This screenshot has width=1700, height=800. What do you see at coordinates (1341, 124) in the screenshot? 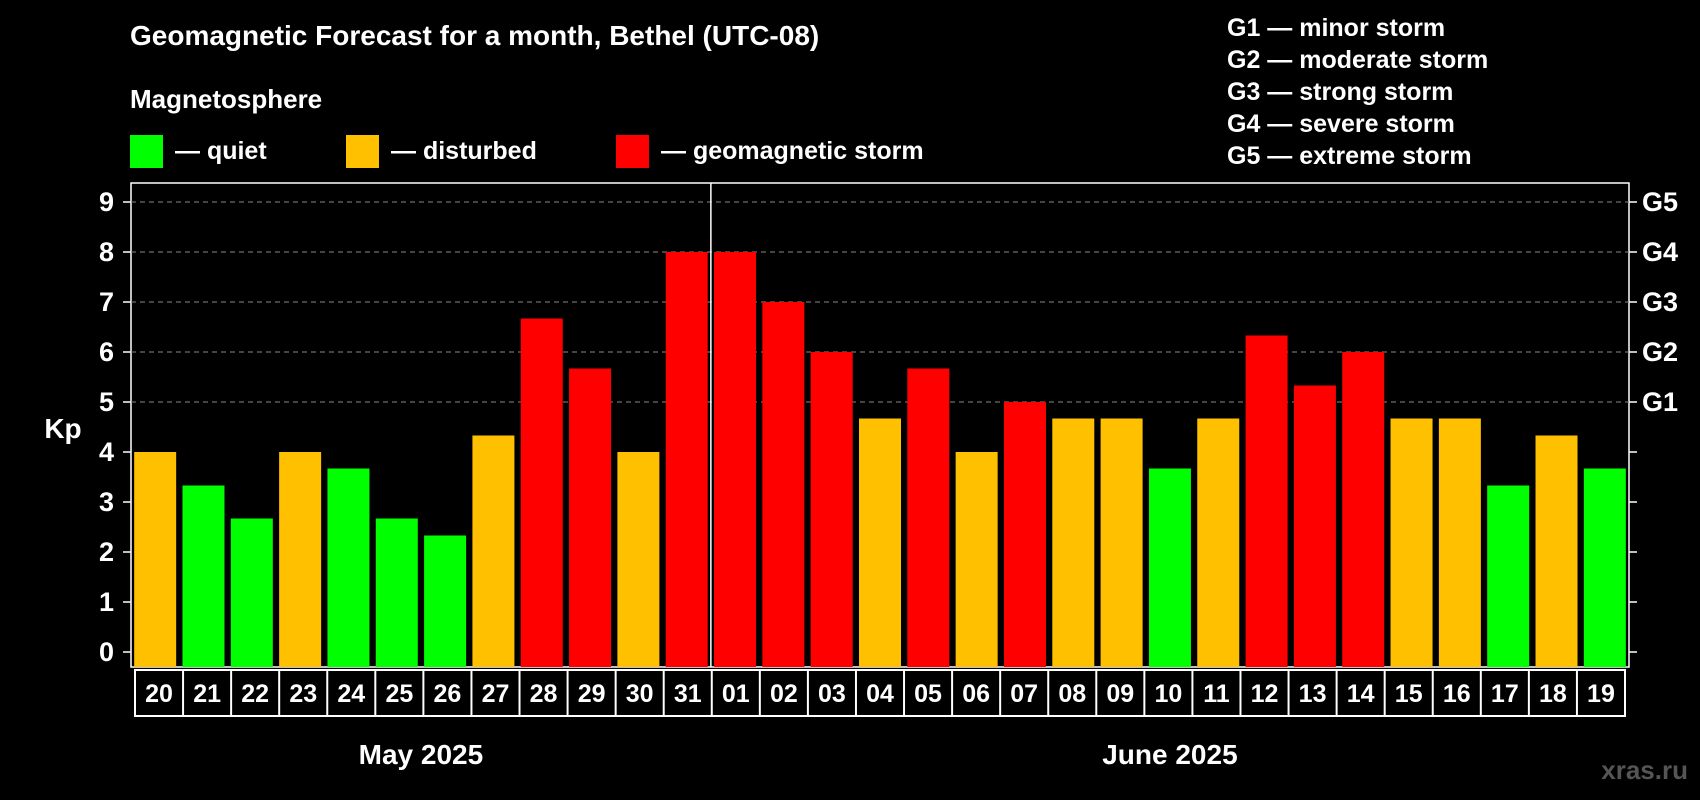
I see `g-scale-g4: G4 — severe storm` at bounding box center [1341, 124].